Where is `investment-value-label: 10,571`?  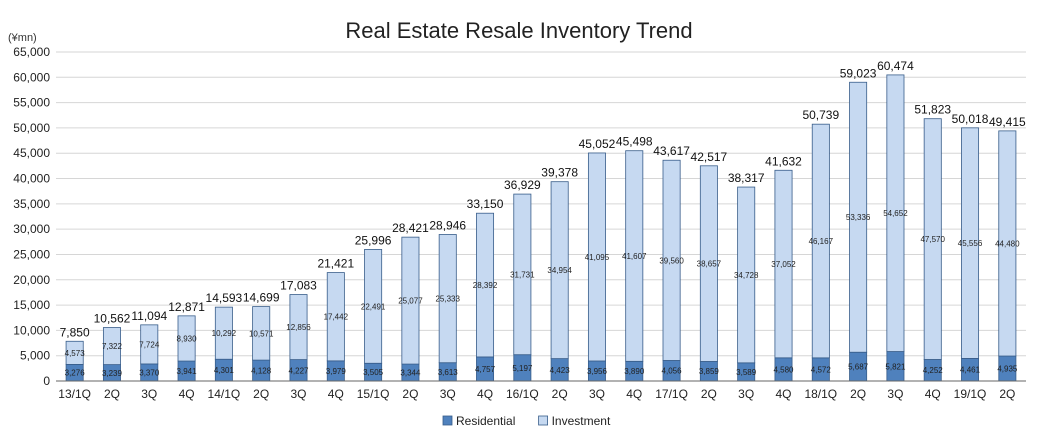
investment-value-label: 10,571 is located at coordinates (261, 333).